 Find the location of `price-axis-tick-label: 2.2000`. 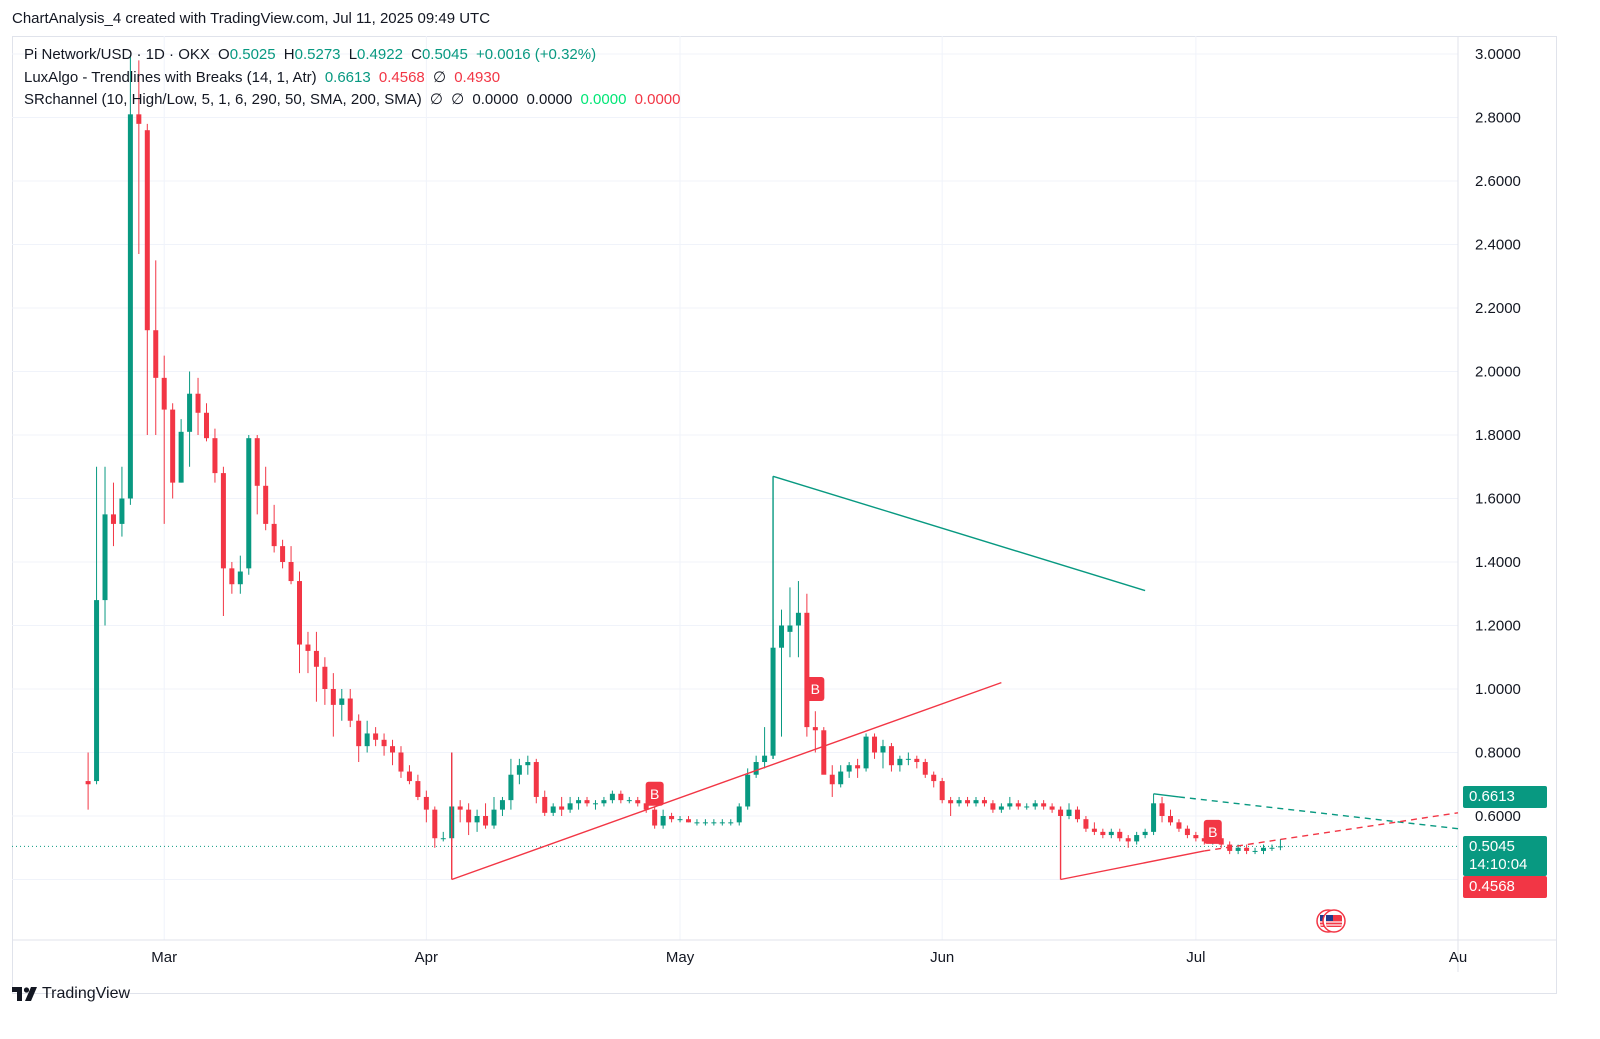

price-axis-tick-label: 2.2000 is located at coordinates (1498, 308).